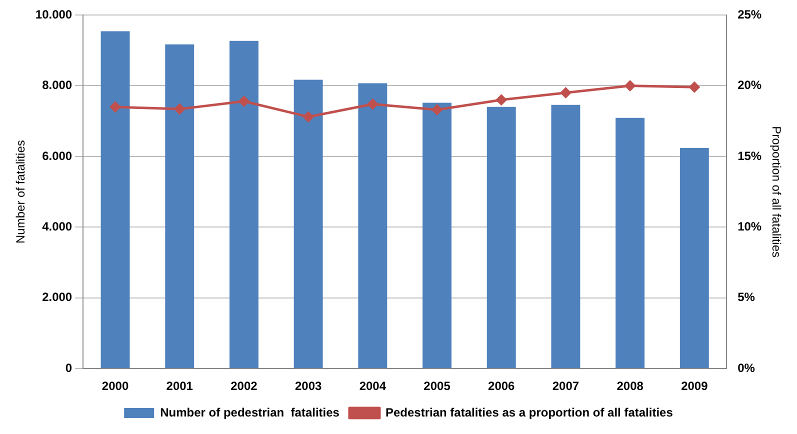  Describe the element at coordinates (53, 14) in the screenshot. I see `y-tick-label: 10.000` at that location.